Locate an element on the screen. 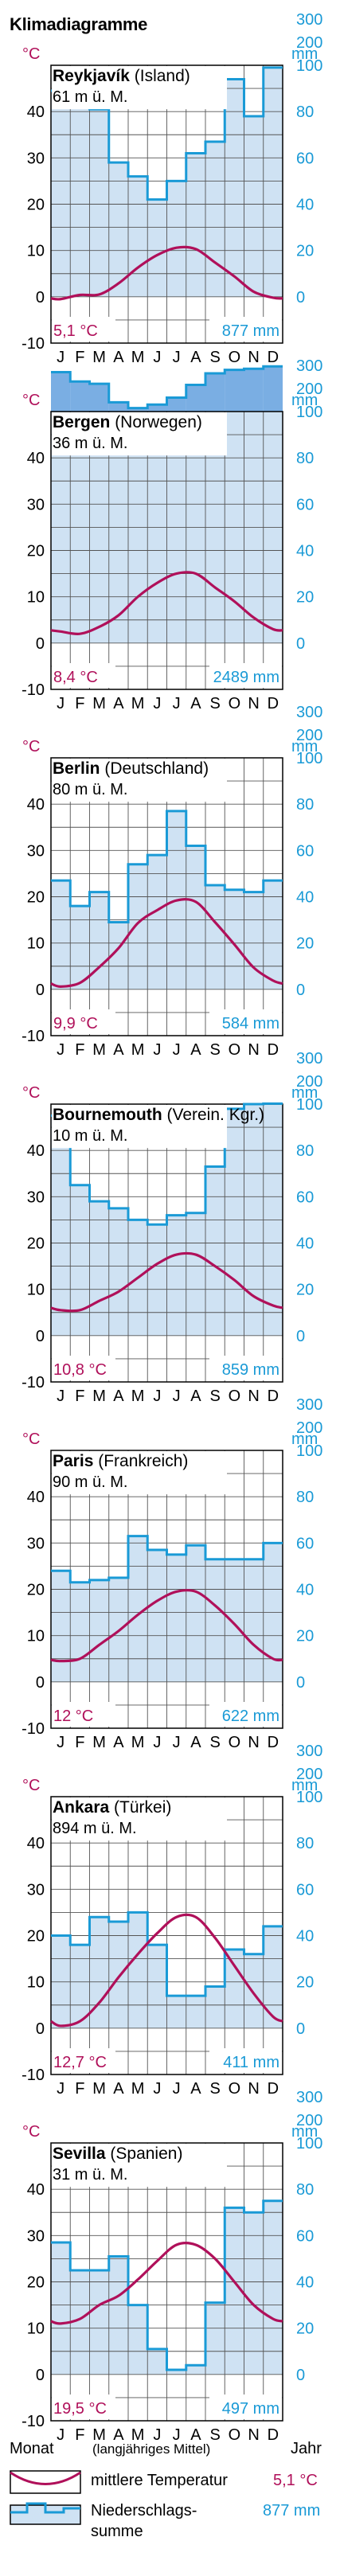 The height and width of the screenshot is (2576, 340). legend-month-header: Monat is located at coordinates (32, 2448).